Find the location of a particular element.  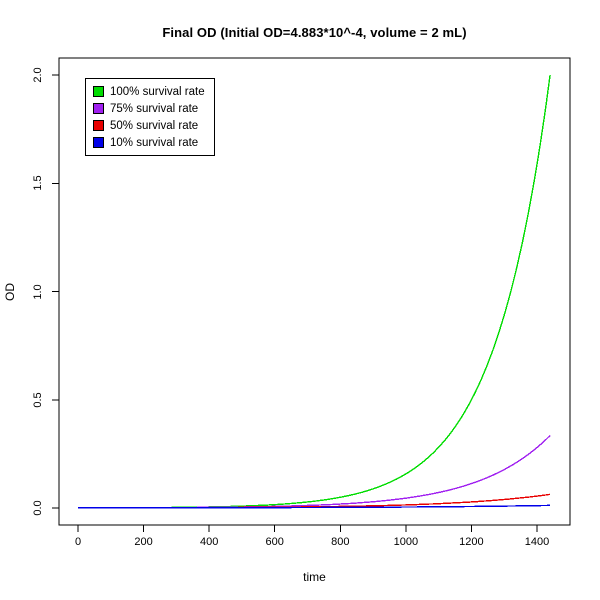

y-axis-label: OD is located at coordinates (10, 292).